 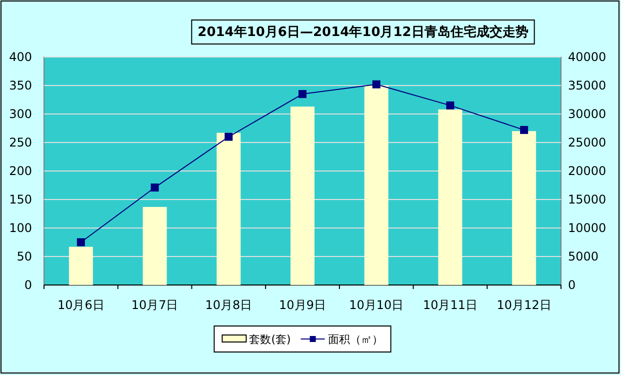 I want to click on legend-label: 面积（㎡）, so click(x=355, y=339).